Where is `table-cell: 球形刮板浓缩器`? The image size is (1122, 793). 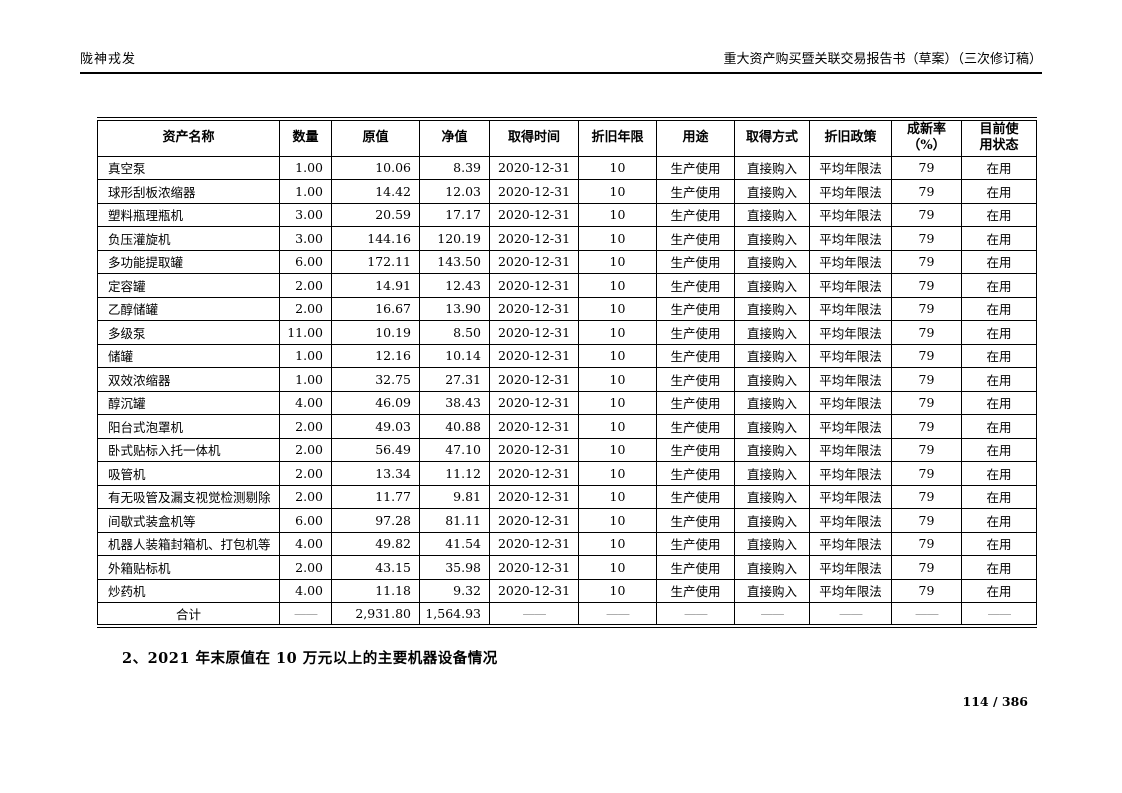
table-cell: 球形刮板浓缩器 is located at coordinates (188, 191).